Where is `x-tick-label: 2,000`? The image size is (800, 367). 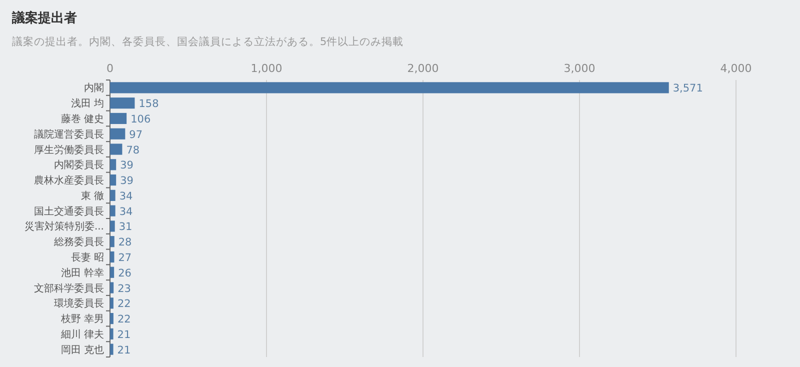
x-tick-label: 2,000 is located at coordinates (423, 68).